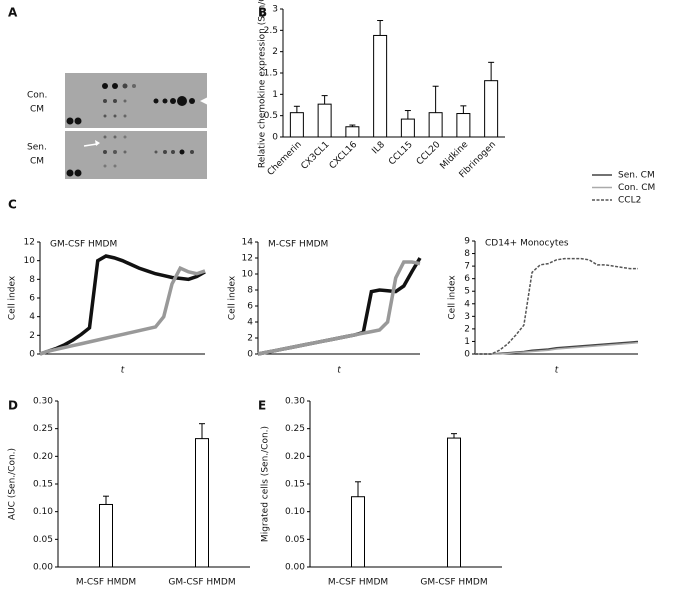 Image resolution: width=676 pixels, height=591 pixels. I want to click on panel-label: C, so click(12, 205).